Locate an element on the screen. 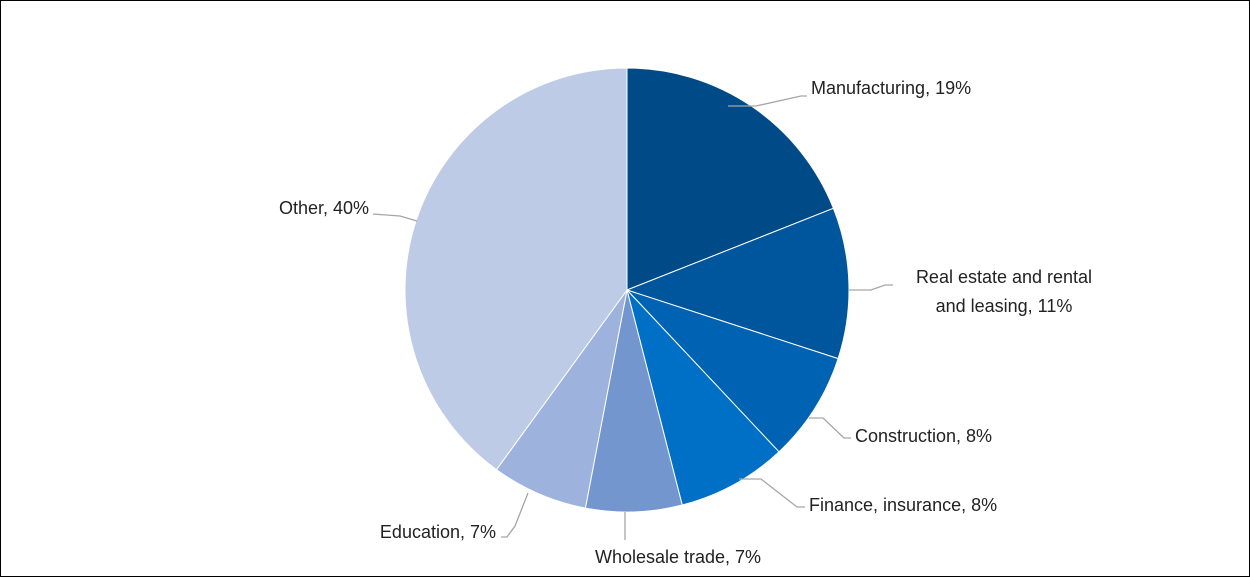 Image resolution: width=1250 pixels, height=578 pixels. data-label-wholesale-trade: Wholesale trade, 7% is located at coordinates (678, 557).